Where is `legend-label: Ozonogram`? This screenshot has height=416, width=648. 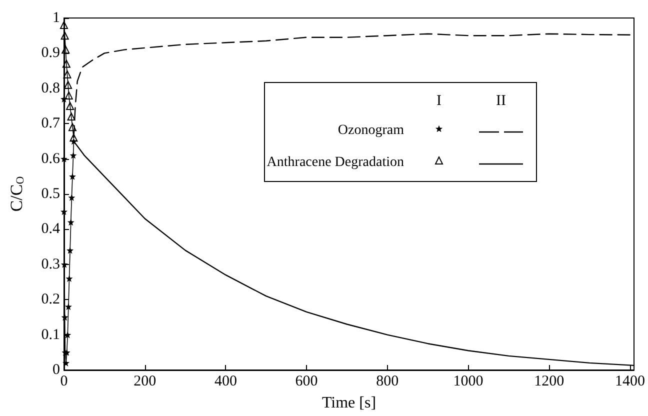
legend-label: Ozonogram is located at coordinates (370, 131).